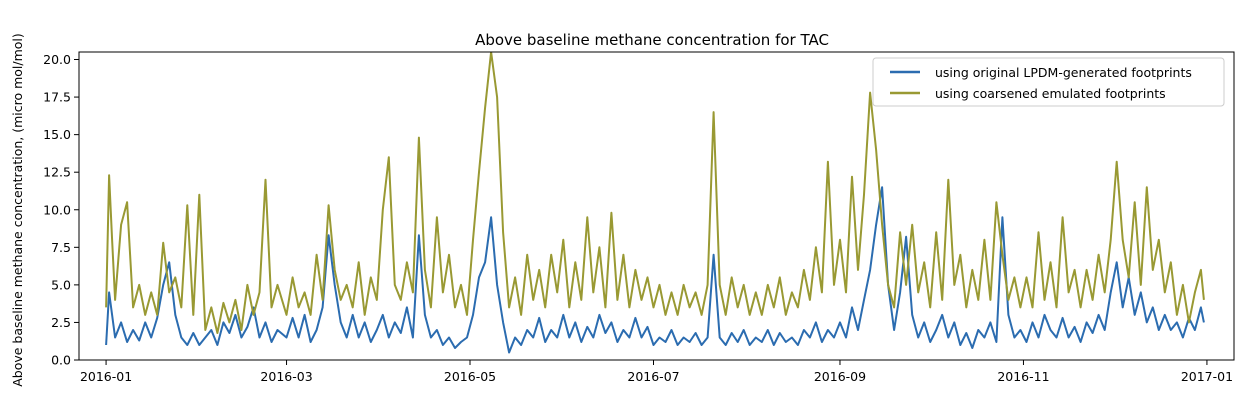  Describe the element at coordinates (286, 376) in the screenshot. I see `x-tick-label: 2016-03` at that location.